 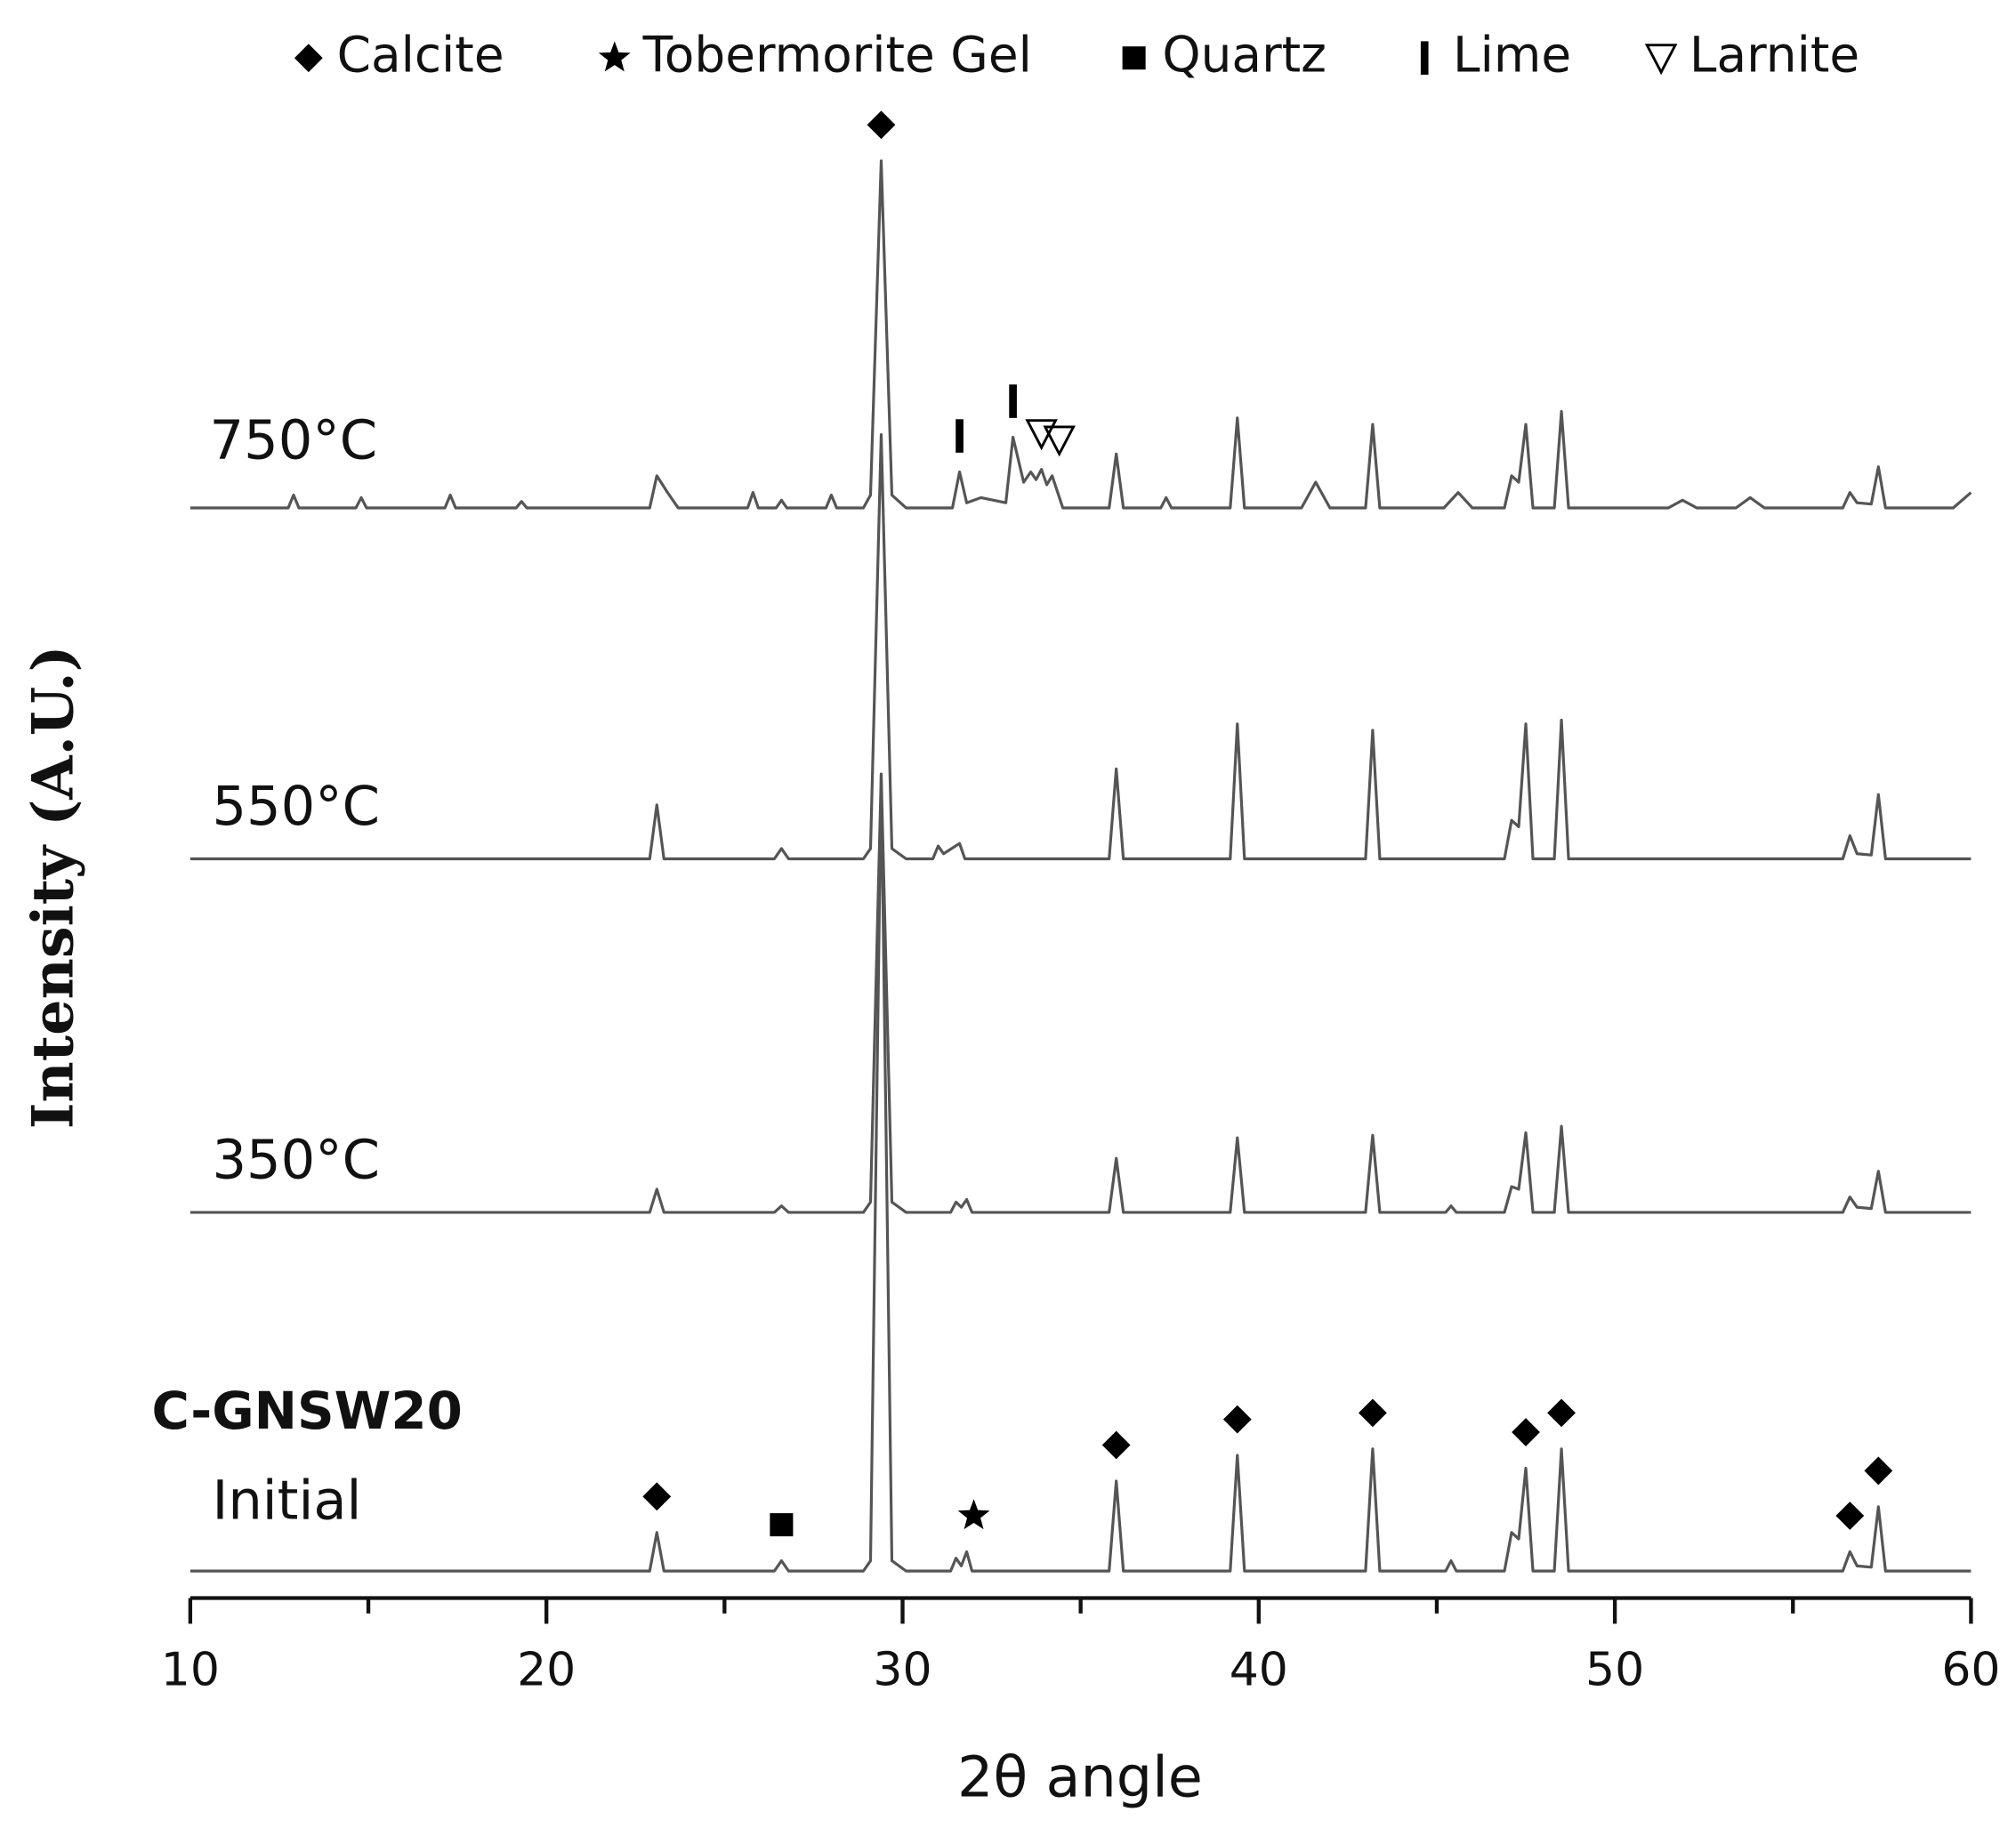 I want to click on x-tick-label: 40, so click(x=1259, y=1669).